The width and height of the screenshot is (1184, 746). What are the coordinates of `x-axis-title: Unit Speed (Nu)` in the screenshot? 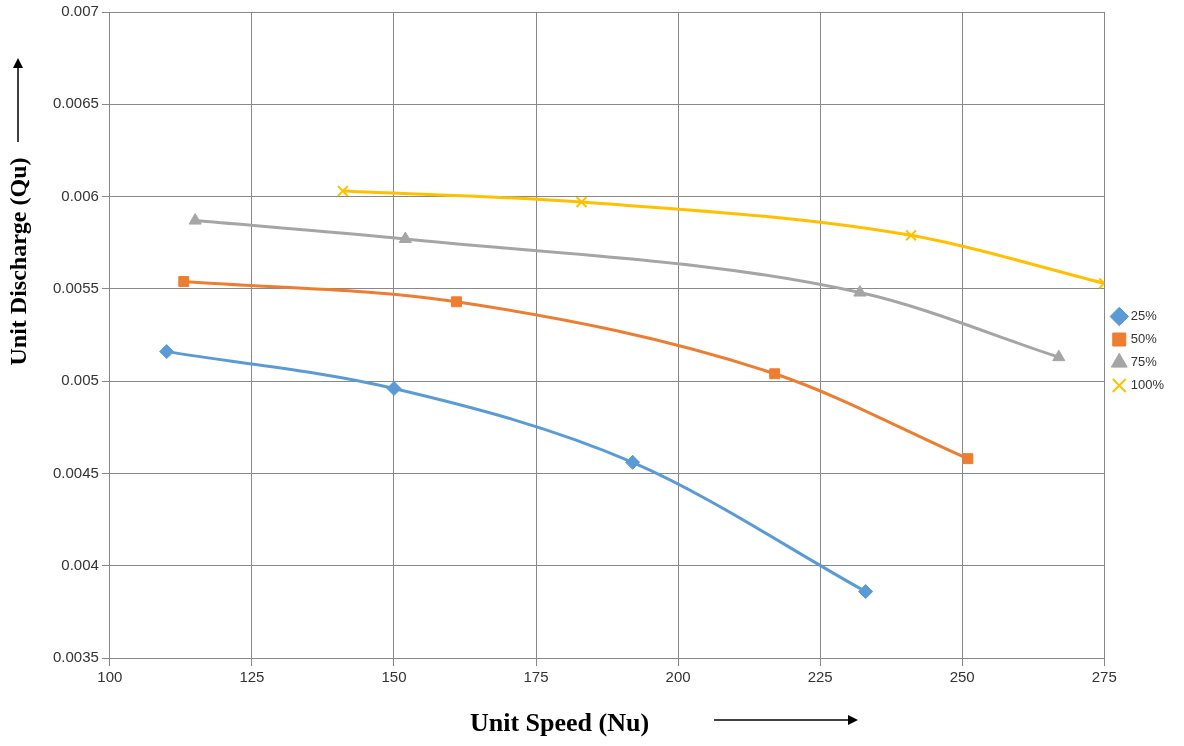 It's located at (560, 723).